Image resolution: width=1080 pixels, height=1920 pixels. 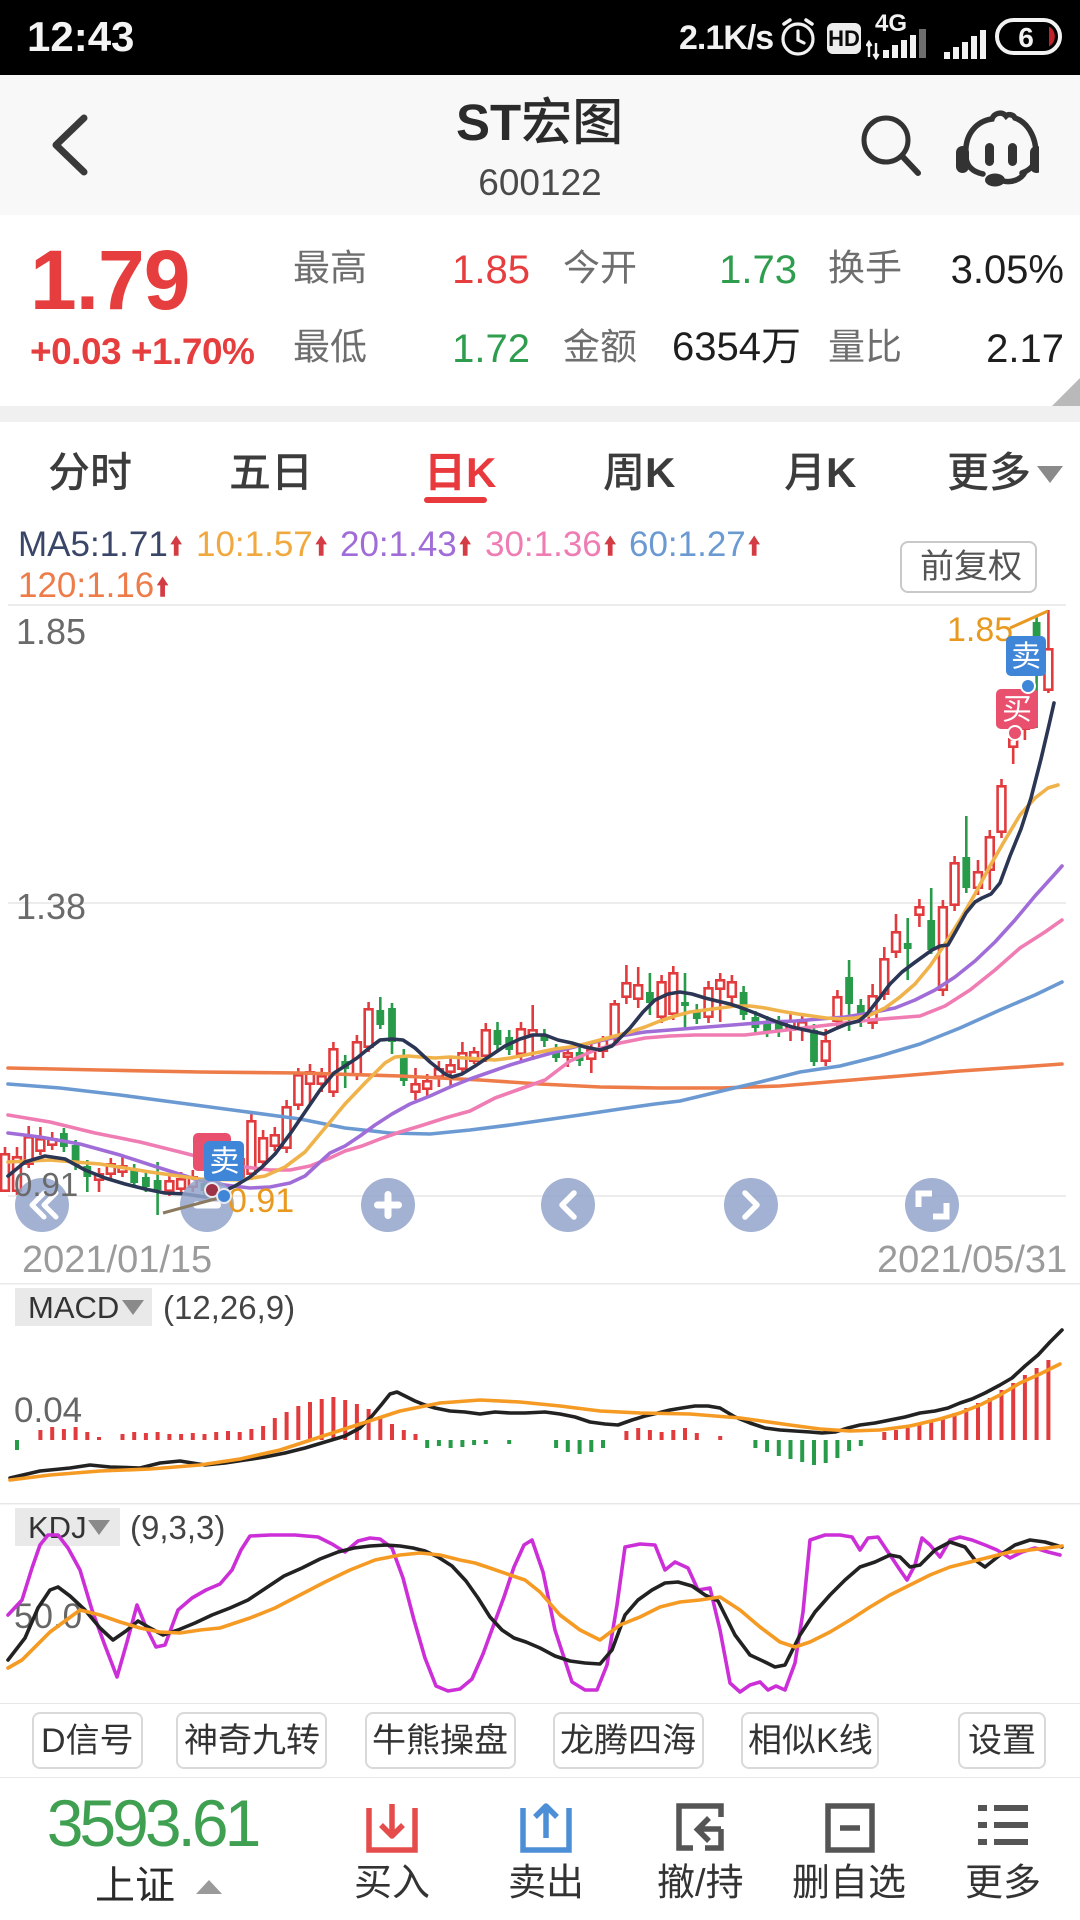 I want to click on svg-text: 6354, so click(x=716, y=347).